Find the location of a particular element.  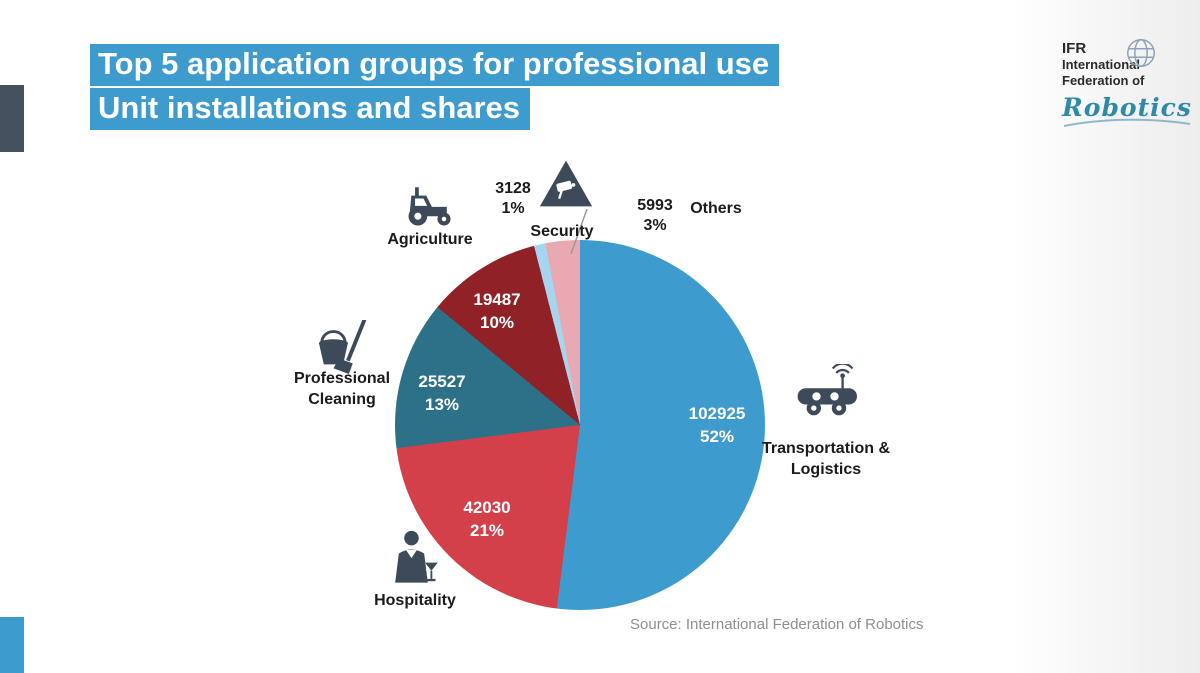

slice-label-cleaning: 25527 13% is located at coordinates (442, 393).